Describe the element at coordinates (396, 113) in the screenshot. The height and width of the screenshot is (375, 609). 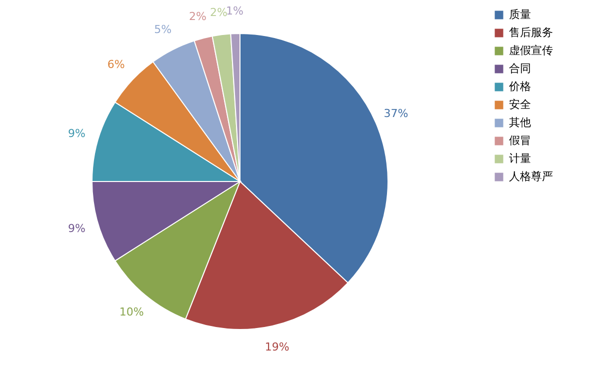
I see `data-label: 37%` at that location.